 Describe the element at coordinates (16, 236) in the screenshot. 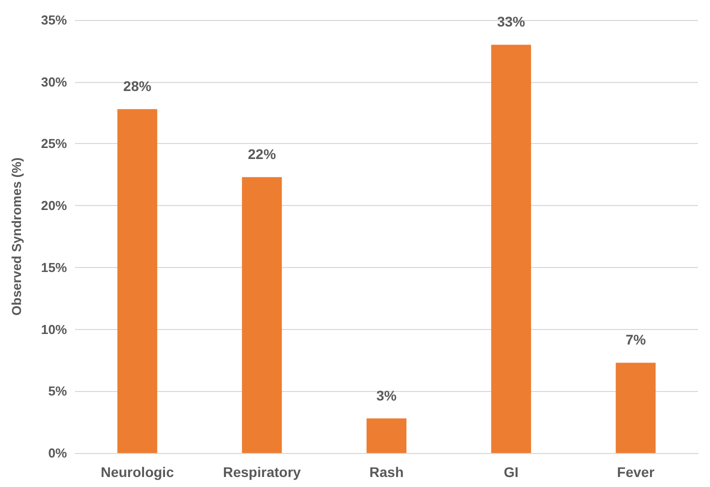

I see `y-axis-title: Observed Syndromes (%)` at that location.